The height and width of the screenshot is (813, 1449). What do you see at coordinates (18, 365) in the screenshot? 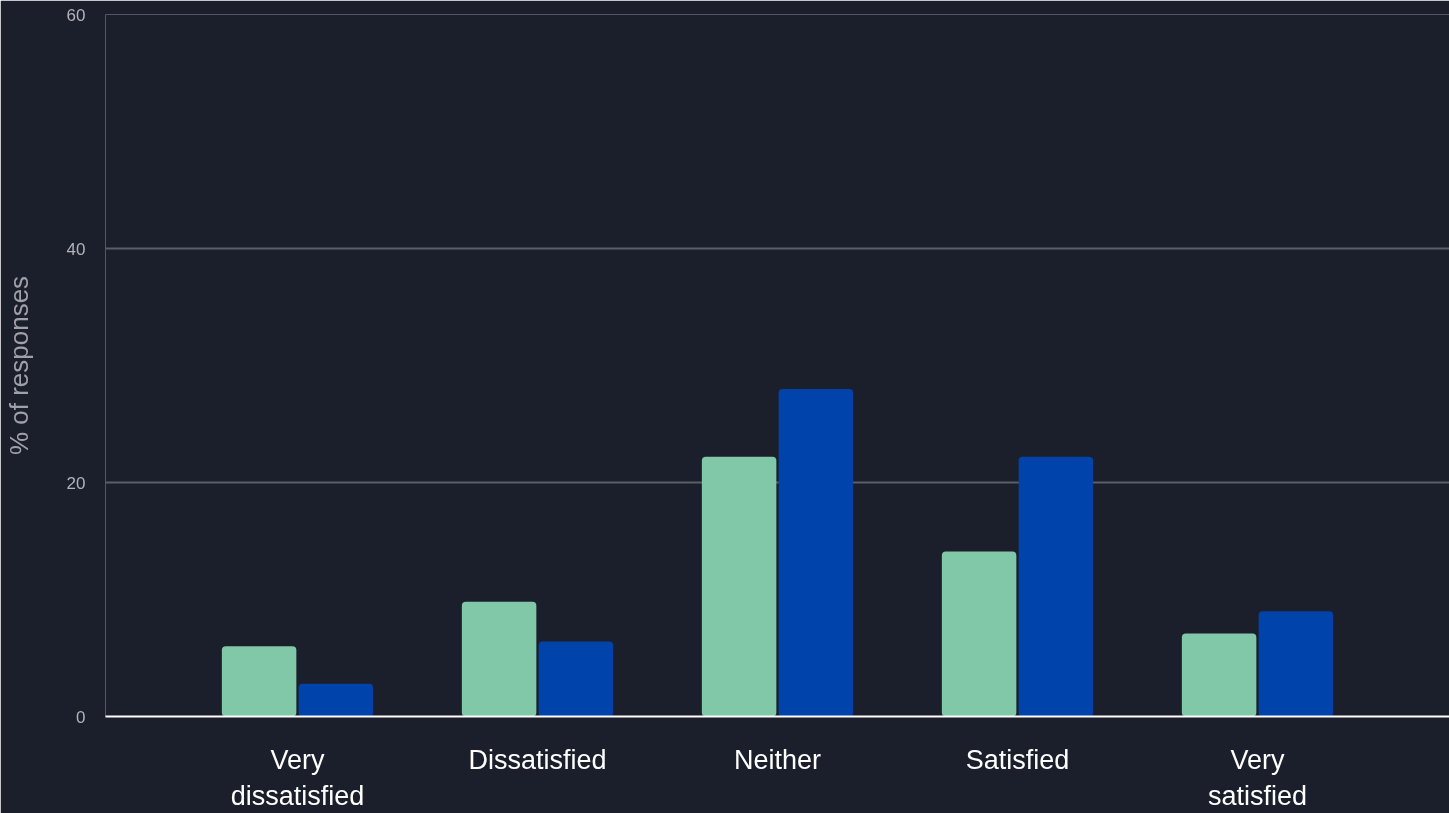
I see `y-axis-title: % of responses` at bounding box center [18, 365].